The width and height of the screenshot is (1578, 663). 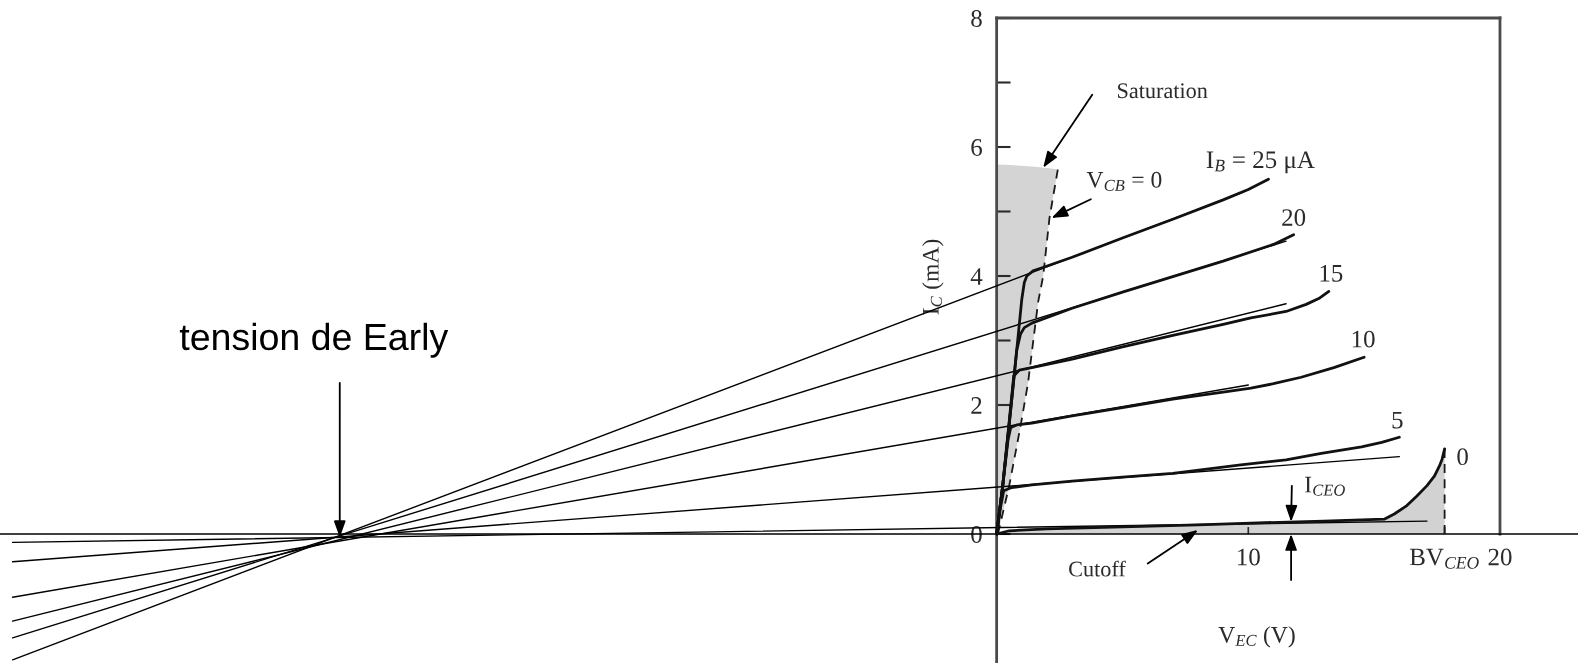 What do you see at coordinates (1331, 273) in the screenshot?
I see `series-label: 15` at bounding box center [1331, 273].